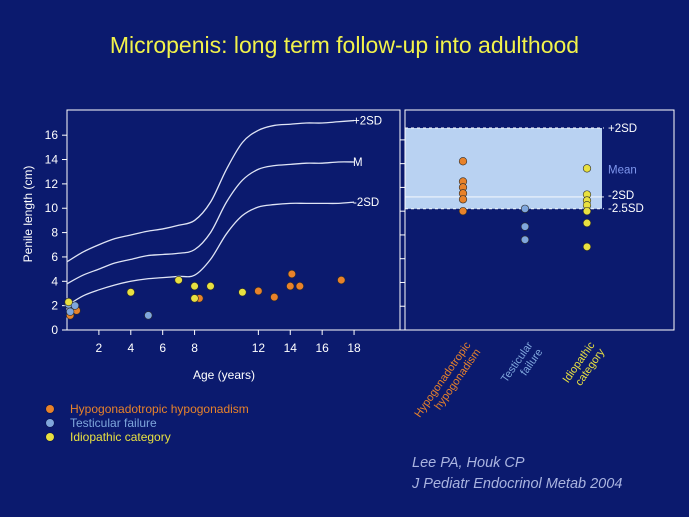 This screenshot has height=517, width=689. I want to click on legend-label: Testicular failure, so click(113, 423).